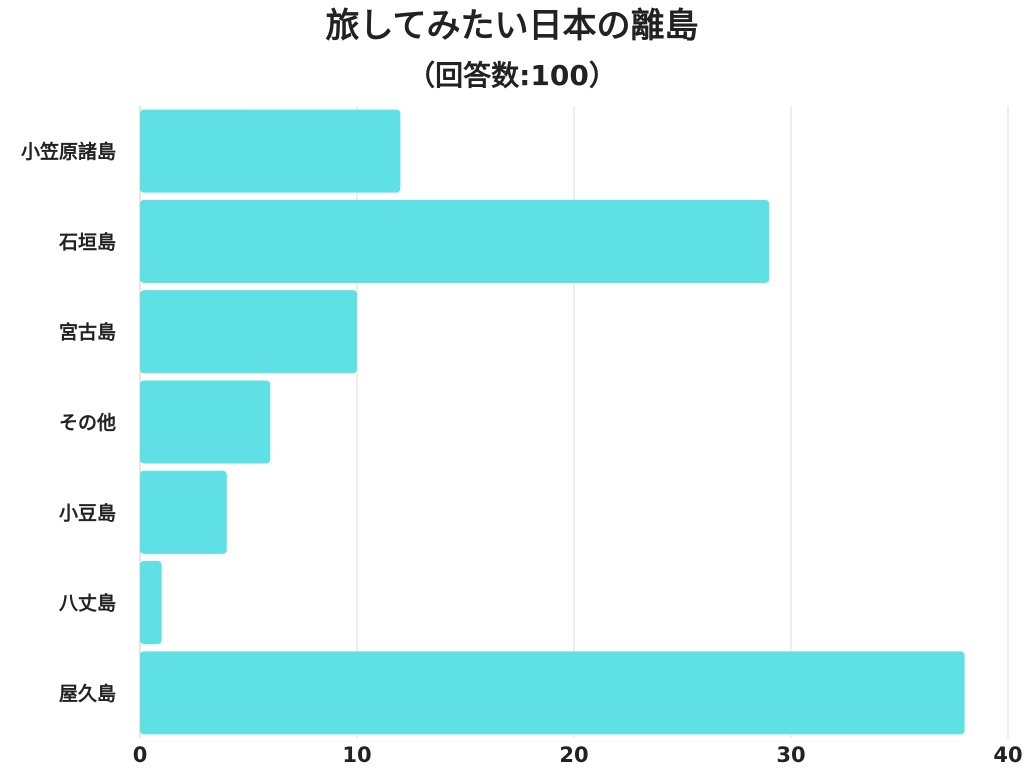 This screenshot has height=768, width=1024. Describe the element at coordinates (1007, 755) in the screenshot. I see `x-tick-label-40: 40` at that location.